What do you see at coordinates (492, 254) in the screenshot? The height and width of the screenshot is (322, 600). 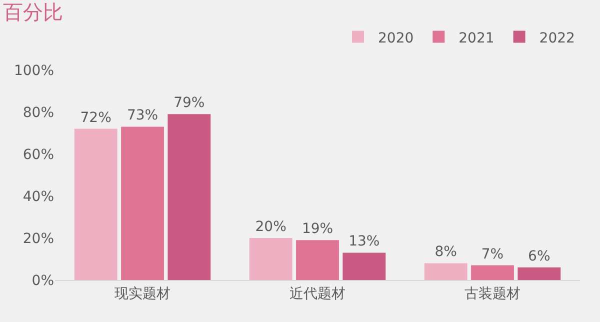 I see `data-label: 7%` at bounding box center [492, 254].